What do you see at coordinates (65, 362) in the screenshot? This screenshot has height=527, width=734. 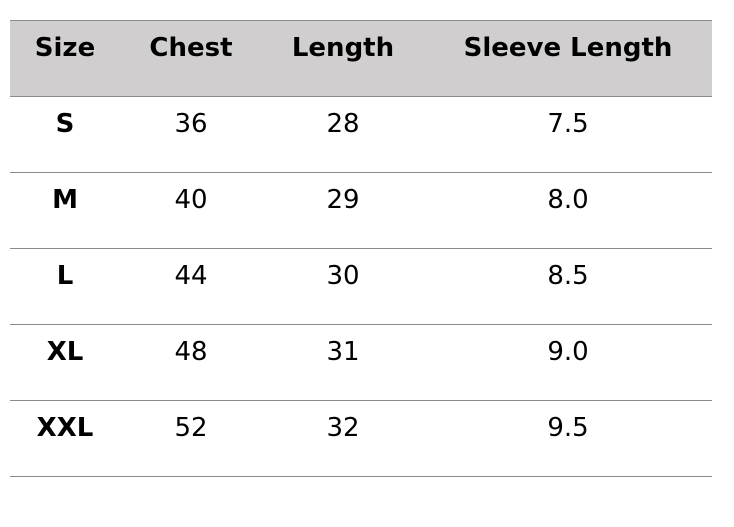 I see `cell-size: XL` at bounding box center [65, 362].